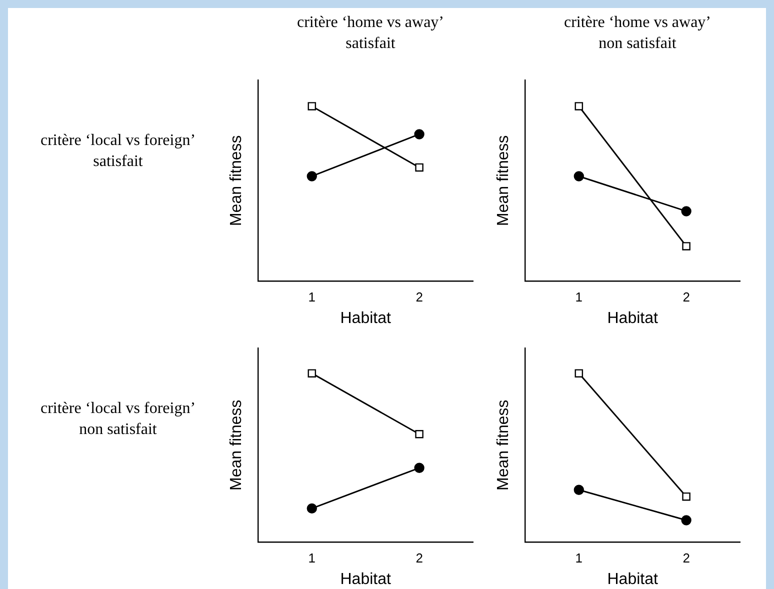  I want to click on chart-title: critère ‘home vs away’ satisfait, so click(371, 33).